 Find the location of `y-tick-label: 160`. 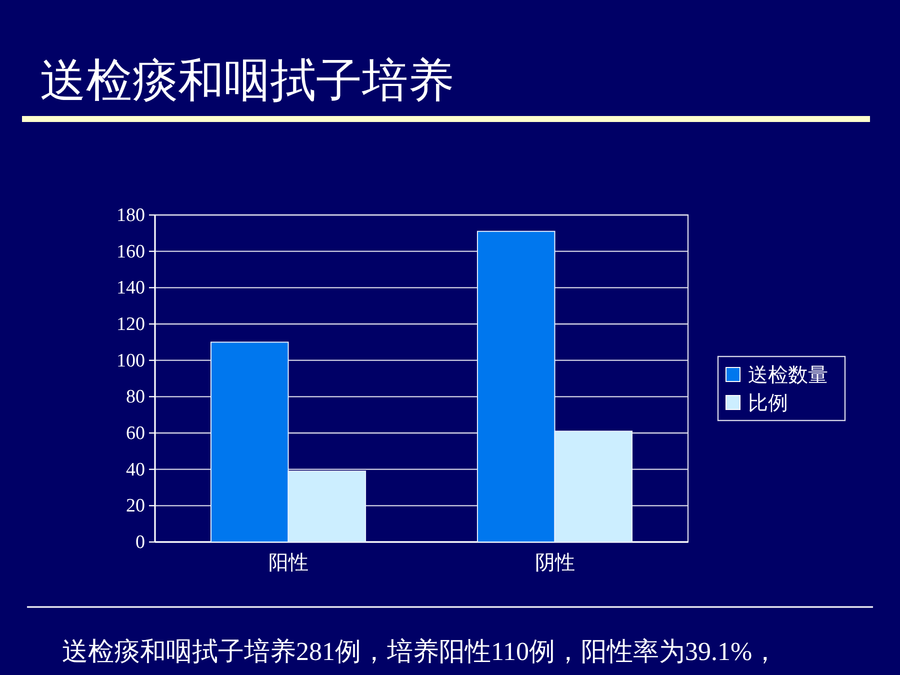

y-tick-label: 160 is located at coordinates (130, 251).